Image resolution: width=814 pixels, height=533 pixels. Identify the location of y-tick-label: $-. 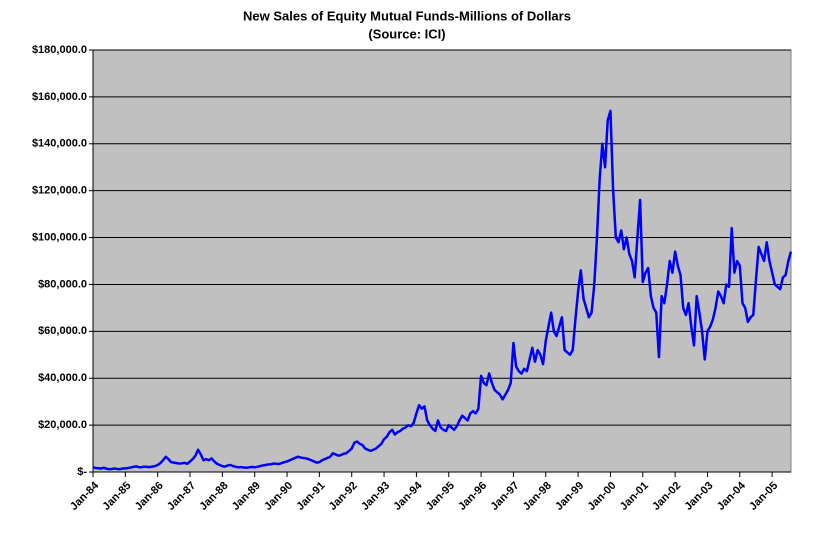
(82, 472).